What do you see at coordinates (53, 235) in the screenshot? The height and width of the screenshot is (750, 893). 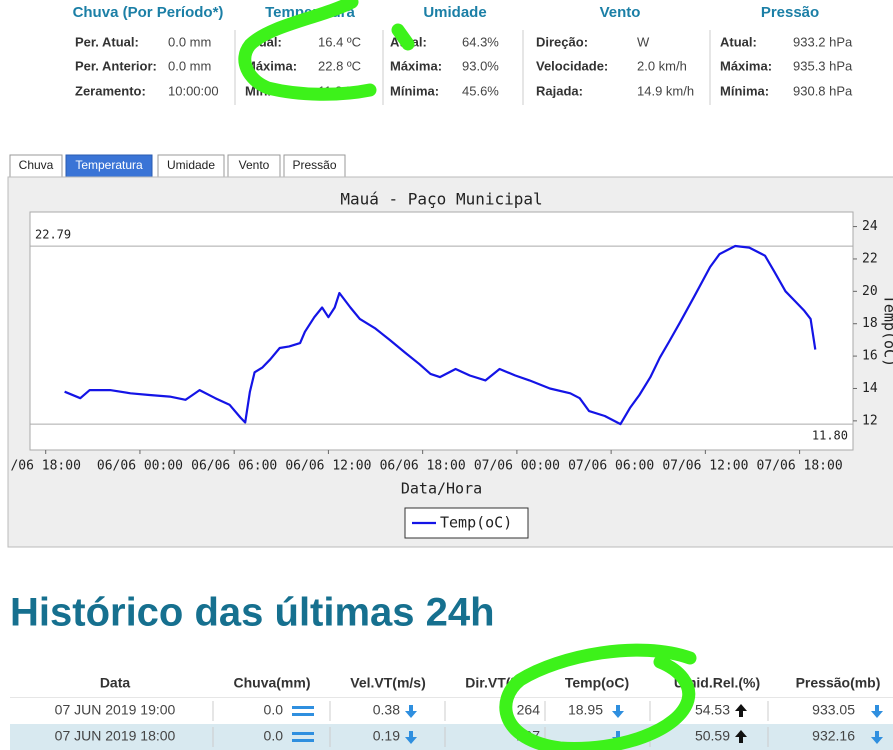 I see `reference-label: 22.79` at bounding box center [53, 235].